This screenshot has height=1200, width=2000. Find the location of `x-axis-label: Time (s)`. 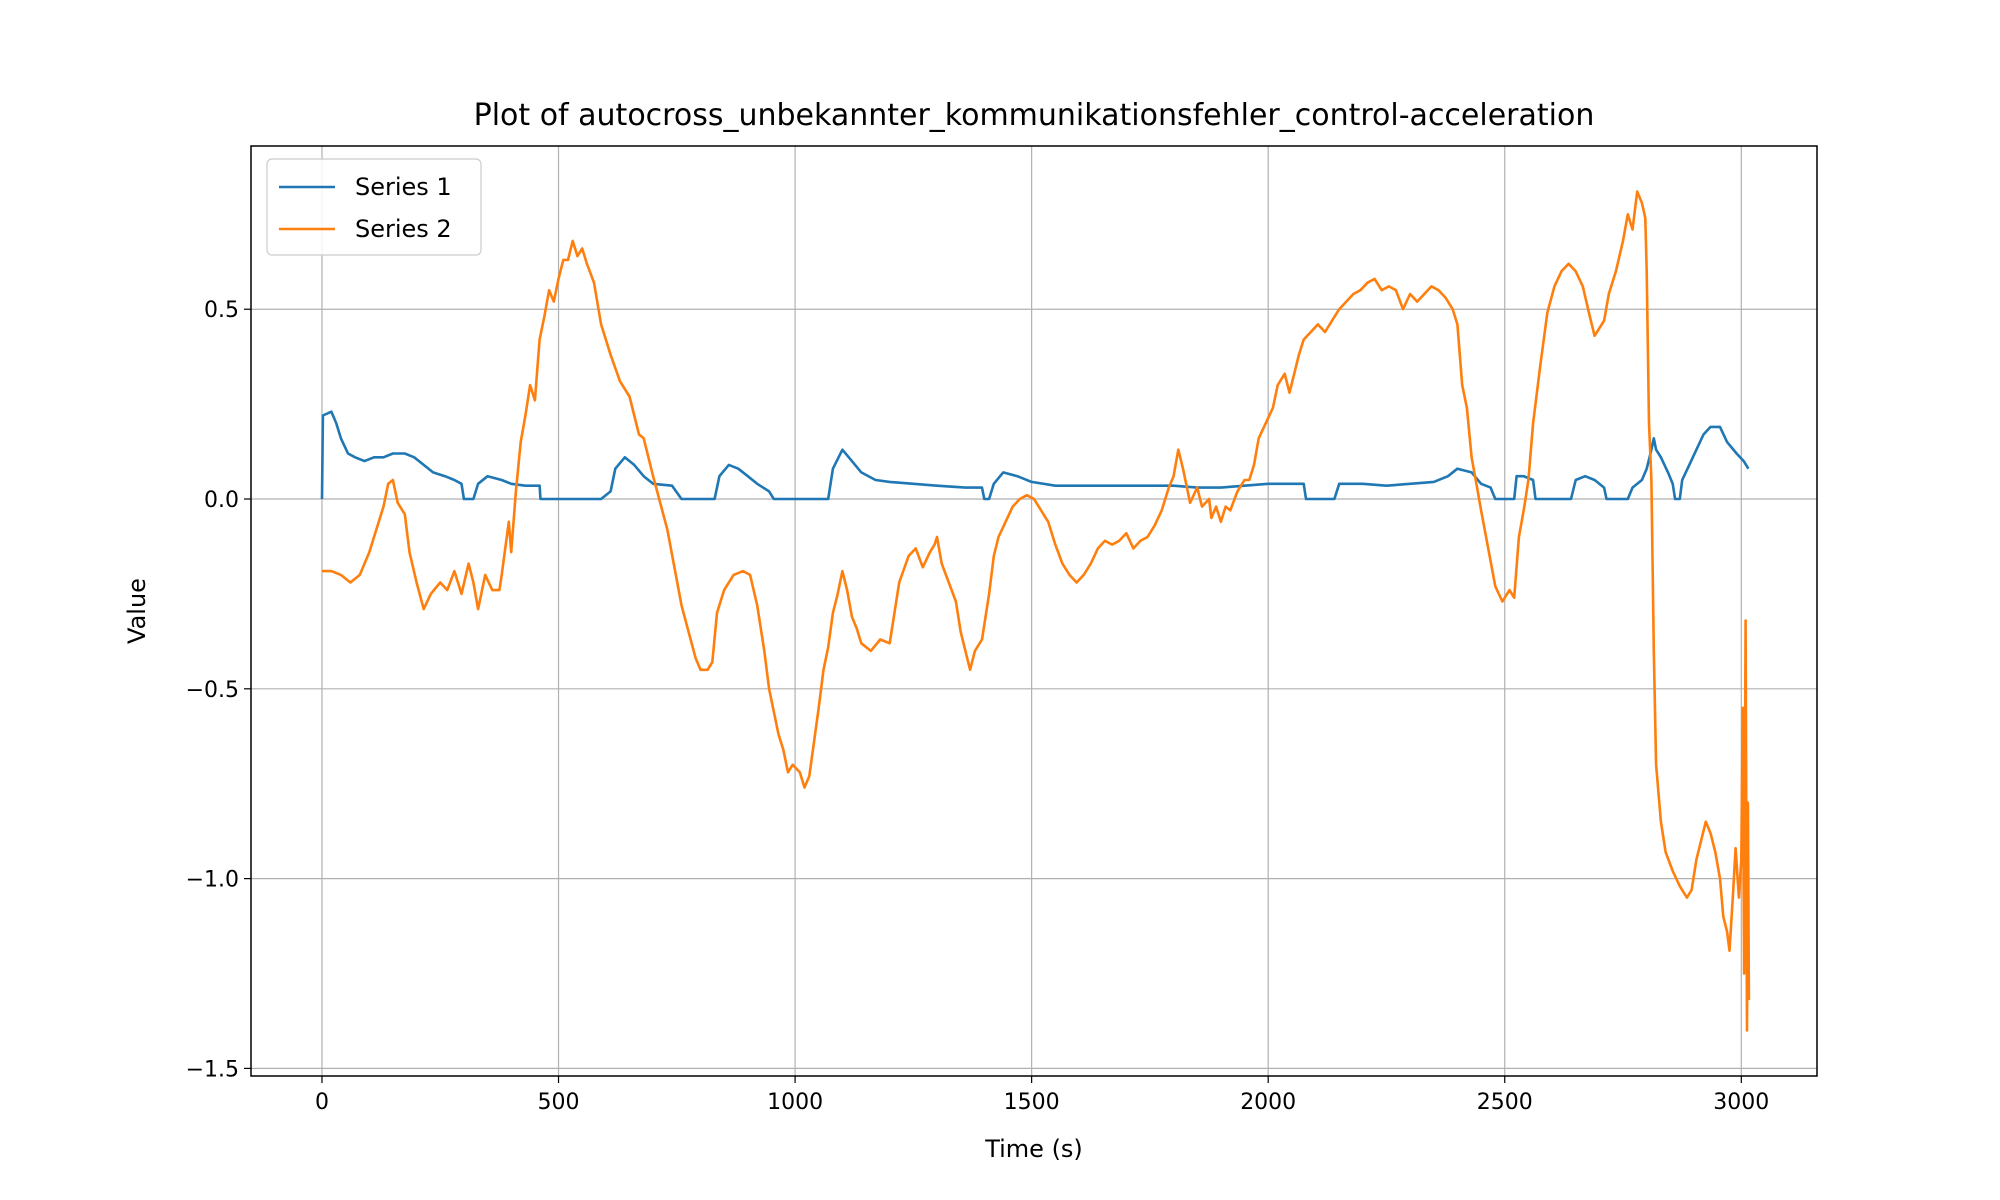

x-axis-label: Time (s) is located at coordinates (1033, 1149).